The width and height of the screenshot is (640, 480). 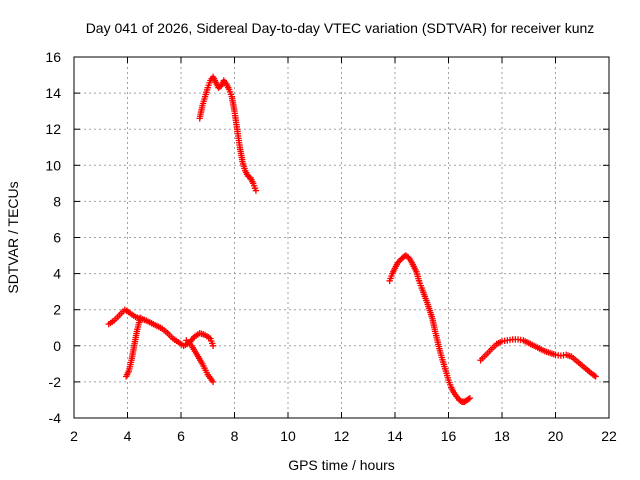 I want to click on x-tick-label-1: 4, so click(x=128, y=436).